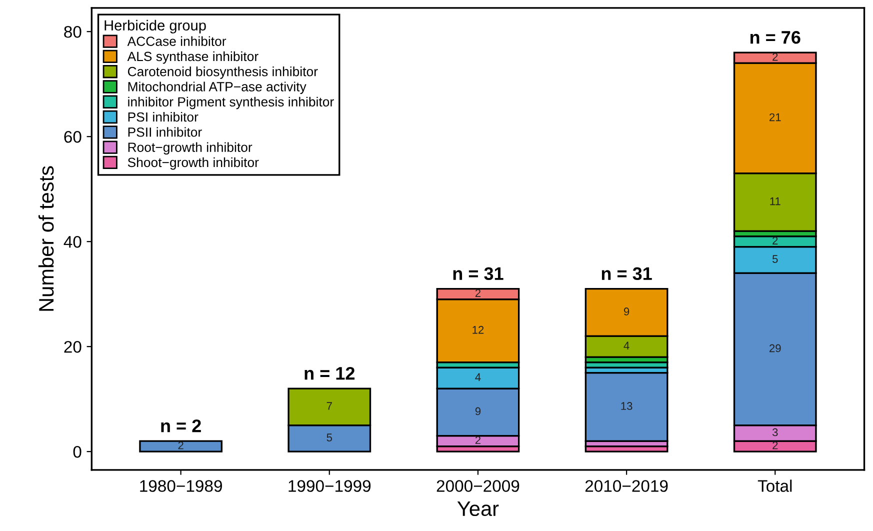 Image resolution: width=873 pixels, height=531 pixels. What do you see at coordinates (73, 32) in the screenshot?
I see `y-tick-label: 80` at bounding box center [73, 32].